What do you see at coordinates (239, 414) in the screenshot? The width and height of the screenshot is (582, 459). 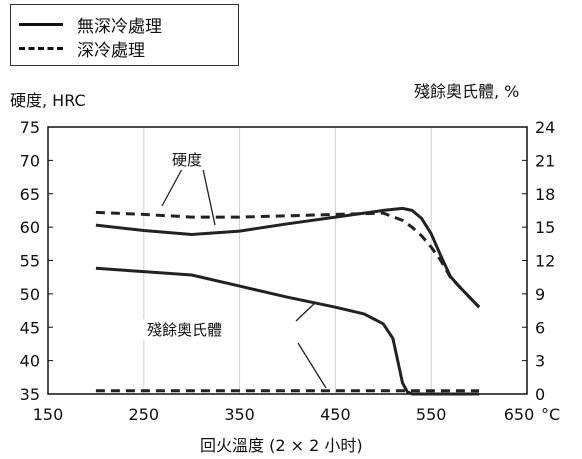 I see `x-tick-label: 350` at bounding box center [239, 414].